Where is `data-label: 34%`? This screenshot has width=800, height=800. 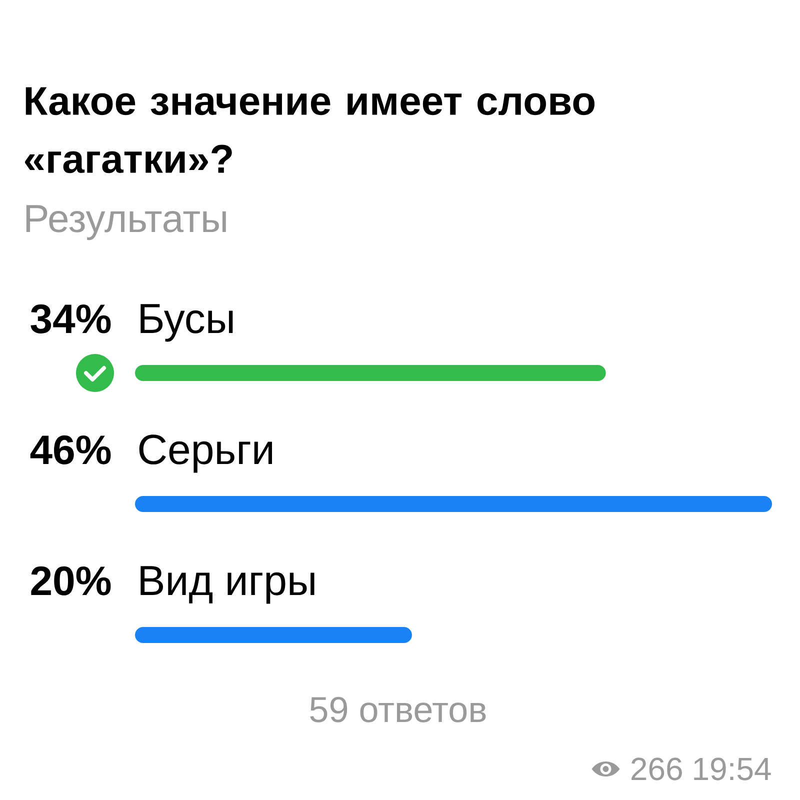 data-label: 34% is located at coordinates (70, 319).